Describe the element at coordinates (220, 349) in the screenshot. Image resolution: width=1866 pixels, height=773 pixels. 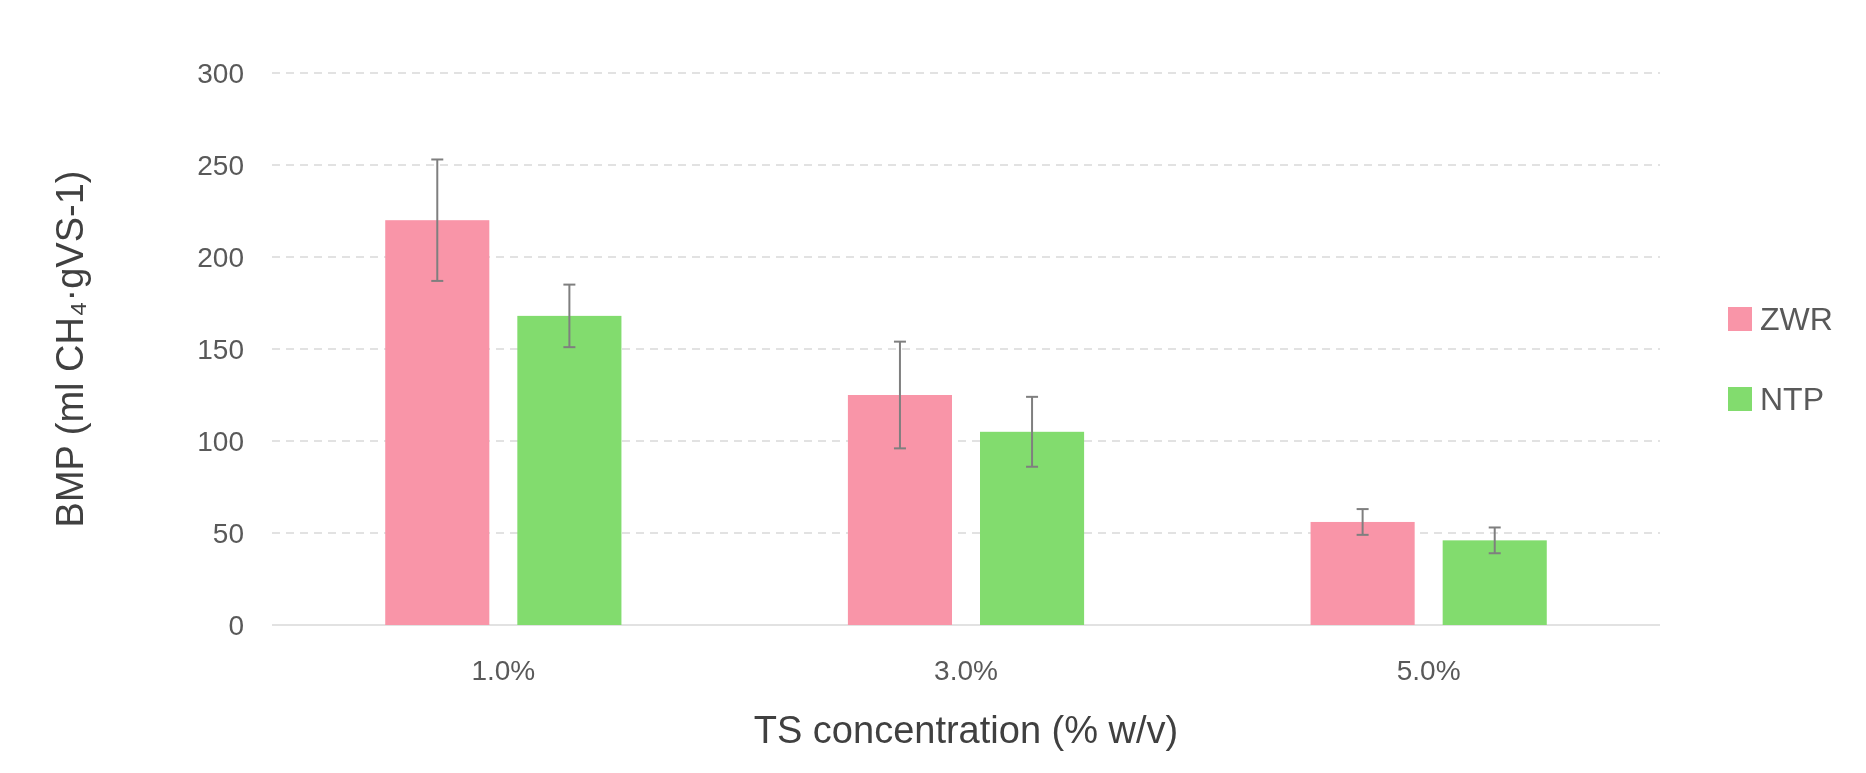
I see `y-tick-label: 150` at that location.